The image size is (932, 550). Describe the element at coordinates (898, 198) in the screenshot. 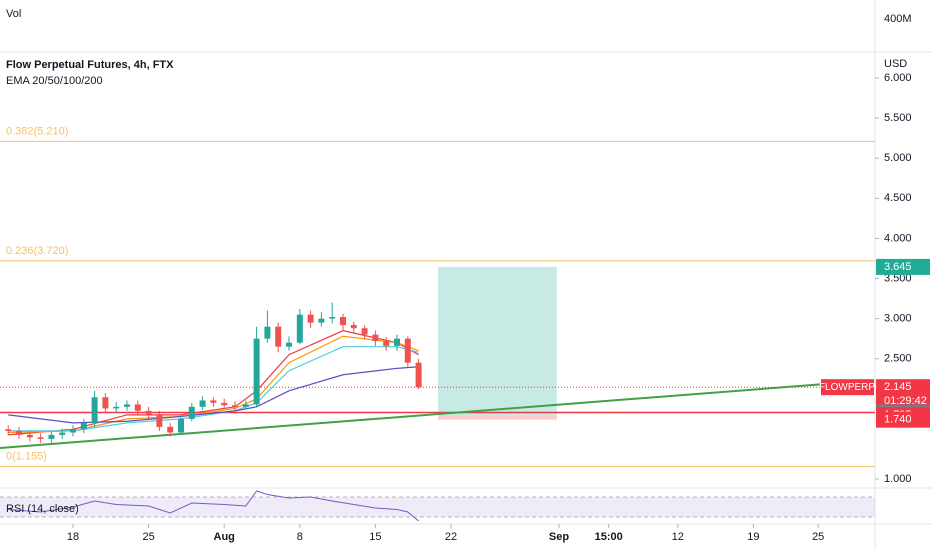

I see `y-tick-label: 4.500` at that location.